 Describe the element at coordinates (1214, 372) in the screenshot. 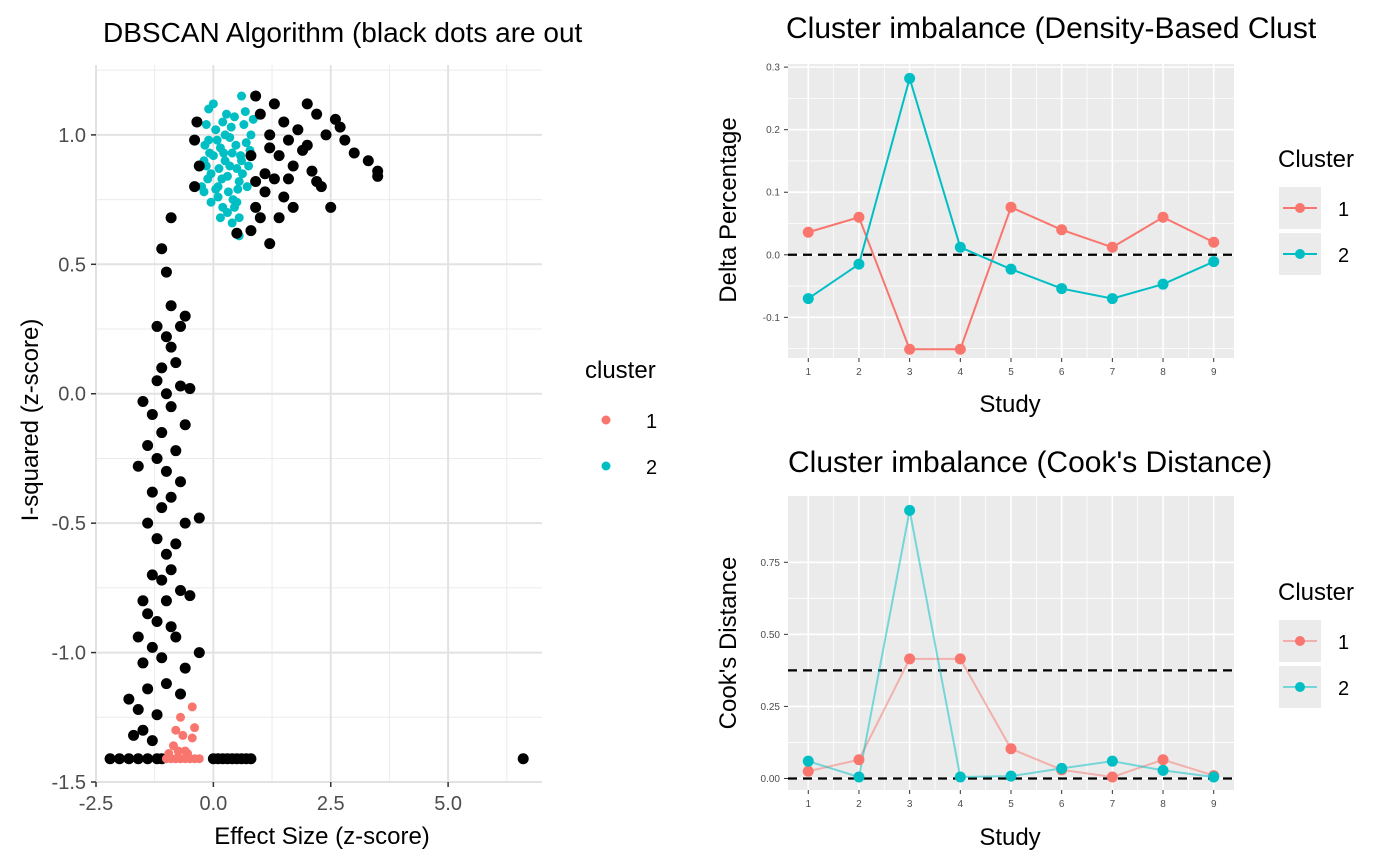

I see `x-tick-label: 9` at that location.